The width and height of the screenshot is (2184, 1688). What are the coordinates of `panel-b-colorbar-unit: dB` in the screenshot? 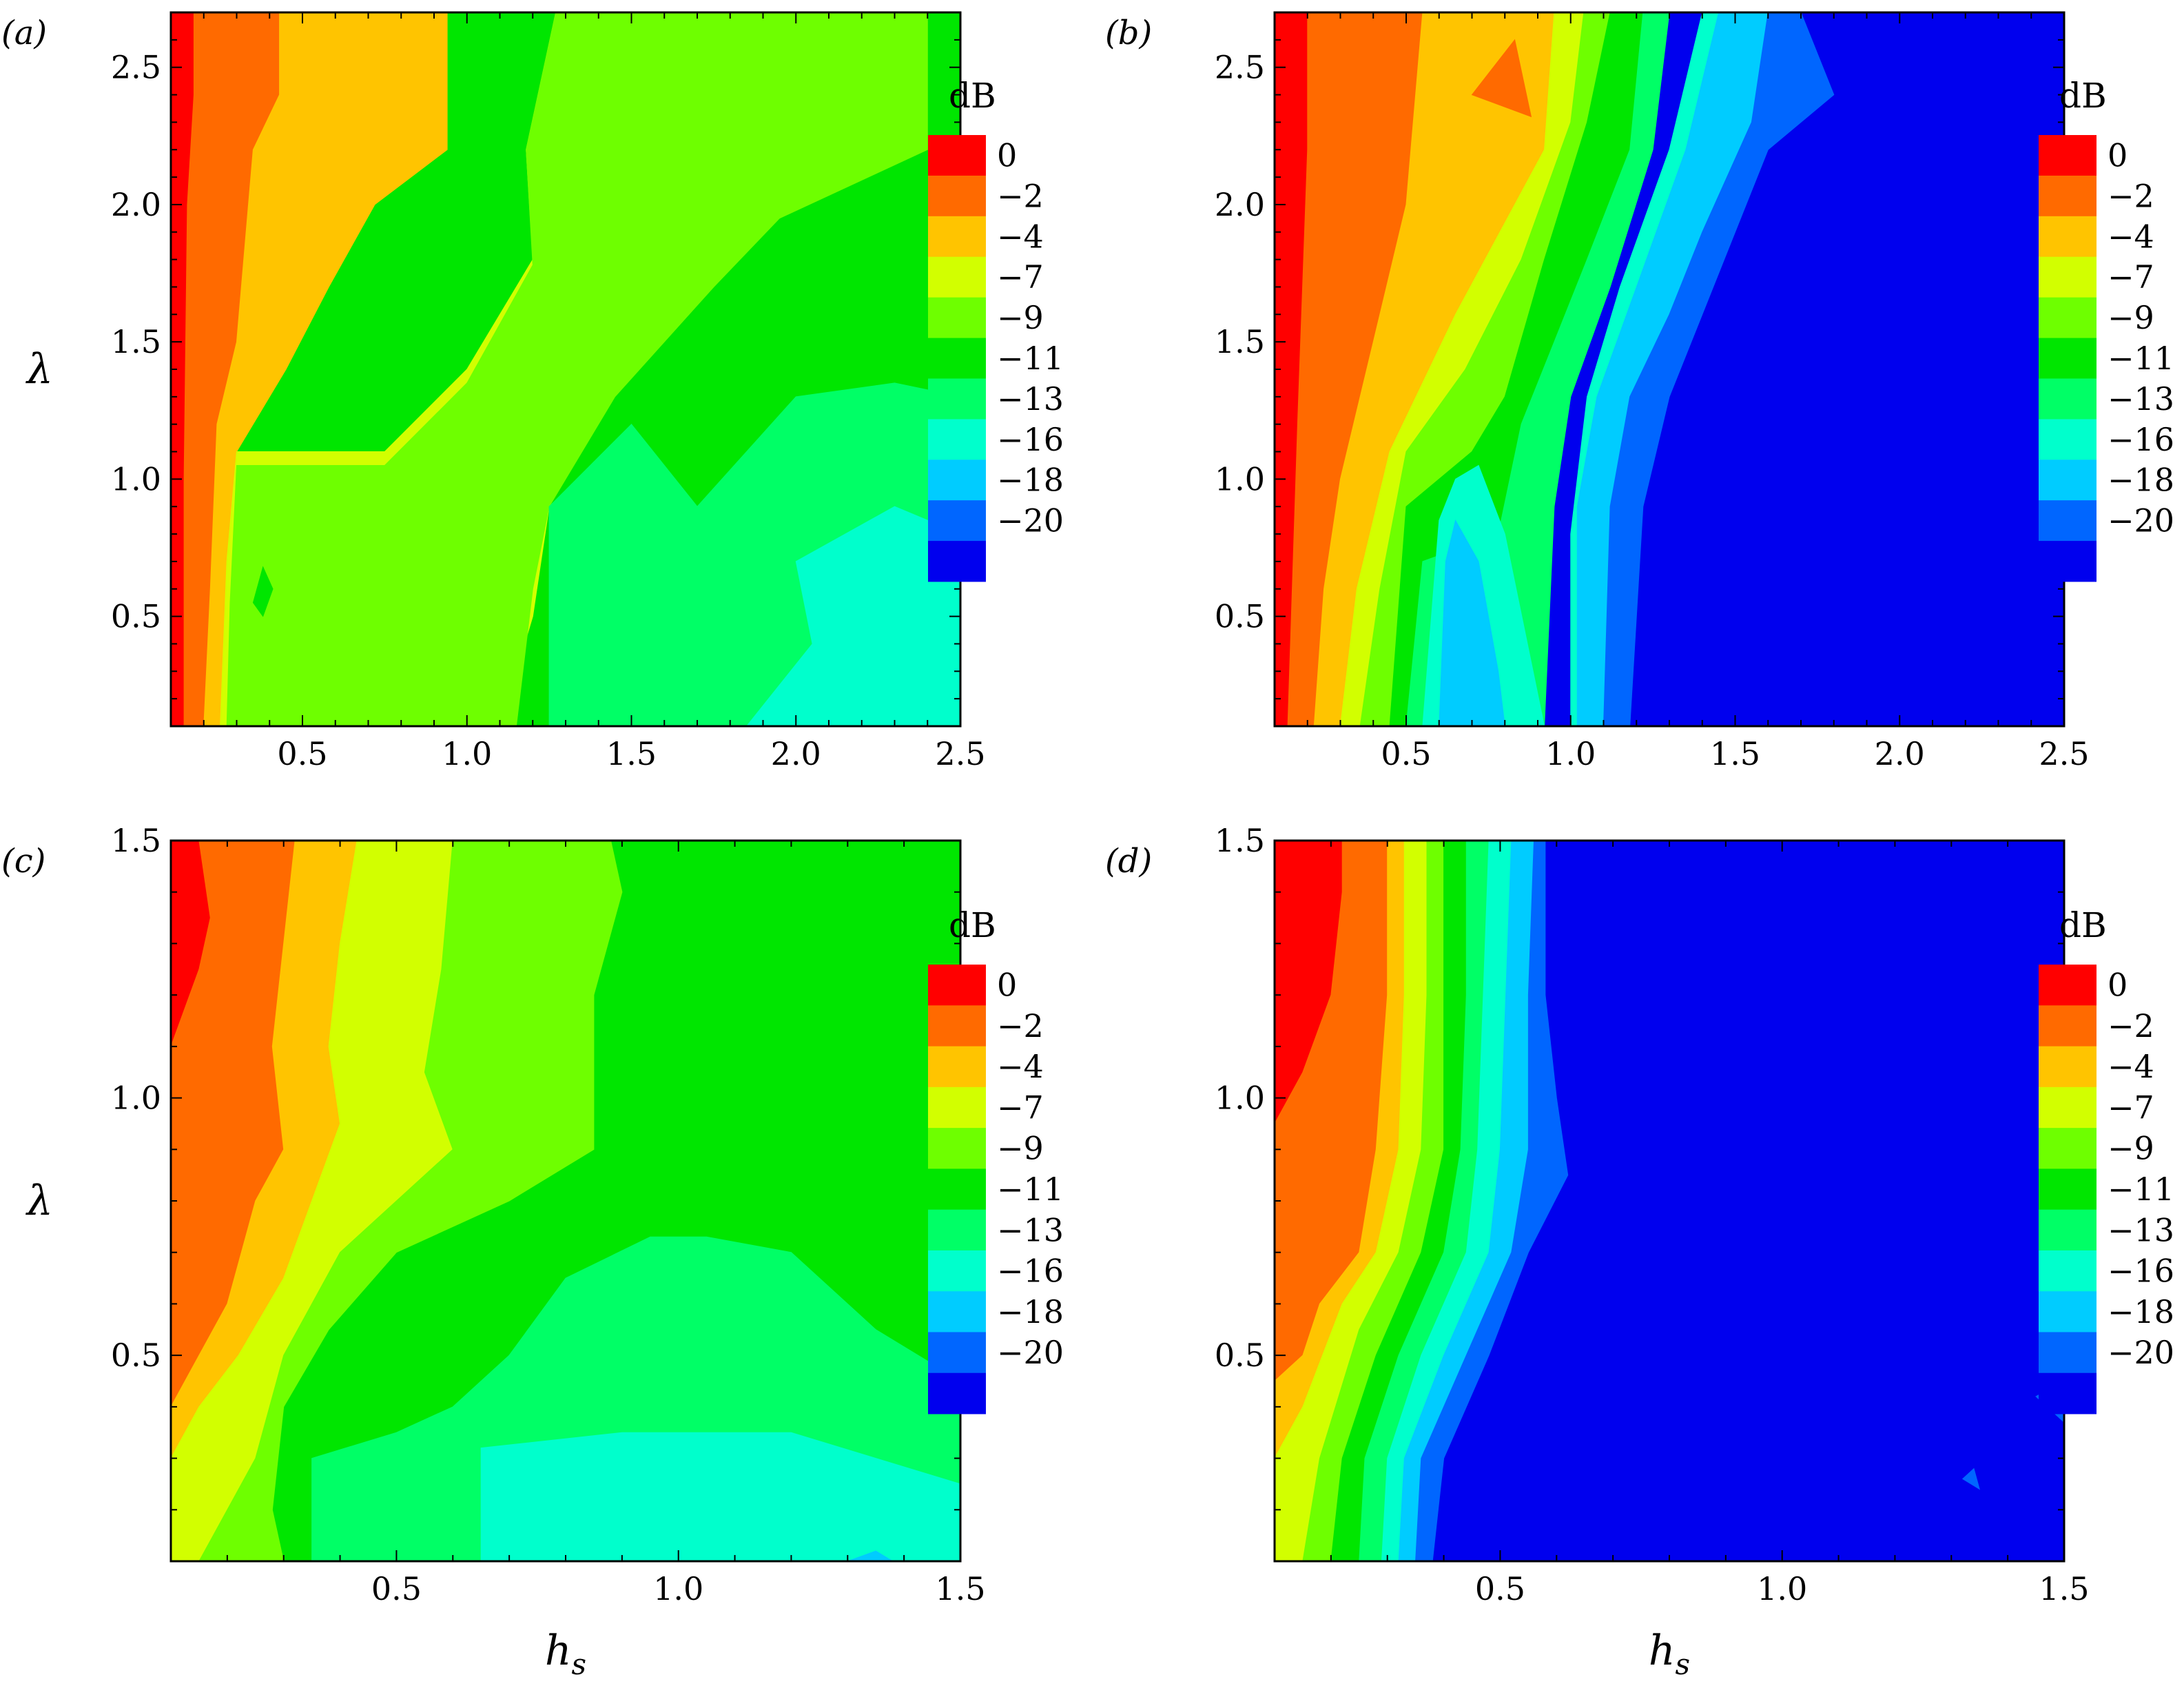 It's located at (2083, 96).